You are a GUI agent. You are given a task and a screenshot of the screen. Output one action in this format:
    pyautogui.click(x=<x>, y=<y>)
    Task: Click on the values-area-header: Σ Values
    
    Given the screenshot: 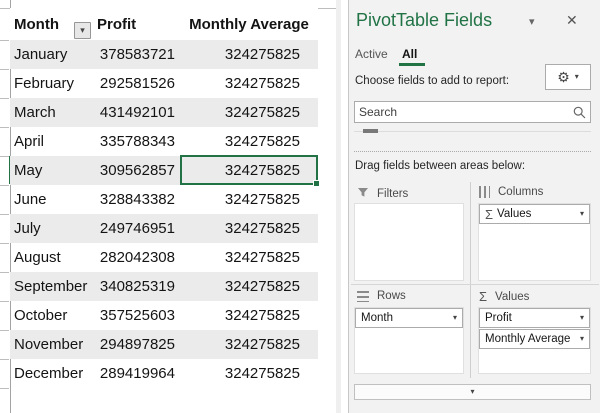 What is the action you would take?
    pyautogui.click(x=504, y=296)
    